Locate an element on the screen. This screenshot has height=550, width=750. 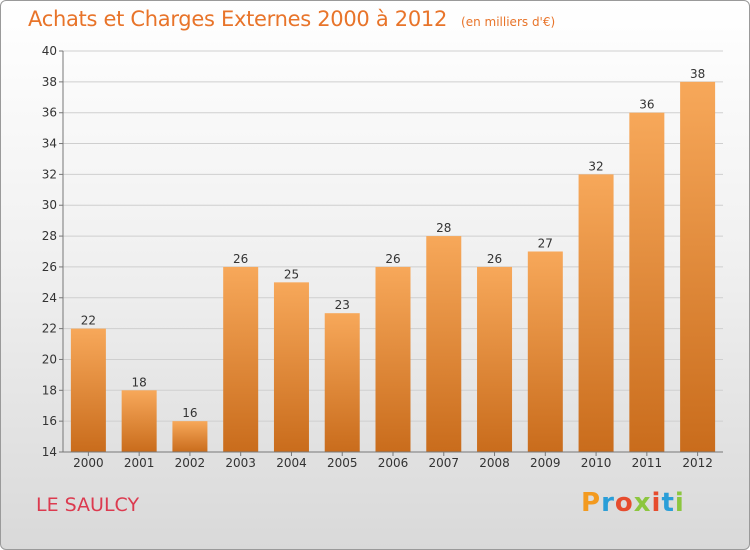
bar-2008 is located at coordinates (495, 359).